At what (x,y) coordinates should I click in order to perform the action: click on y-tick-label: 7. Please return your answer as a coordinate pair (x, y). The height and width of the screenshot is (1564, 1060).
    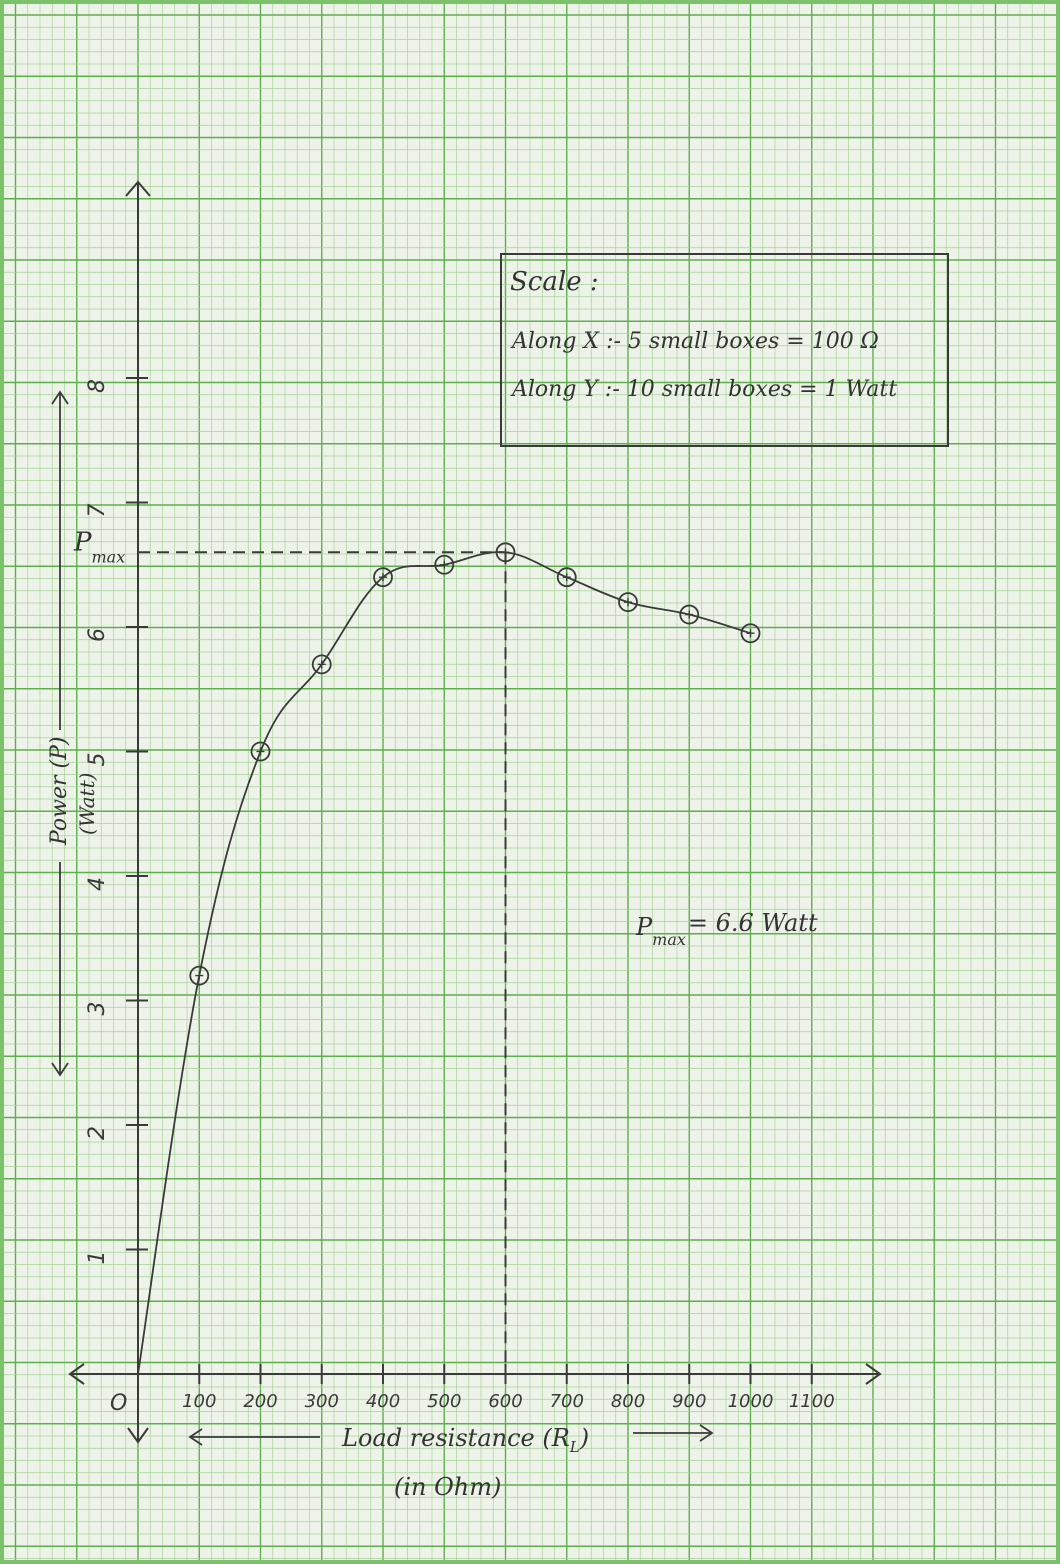
    Looking at the image, I should click on (97, 511).